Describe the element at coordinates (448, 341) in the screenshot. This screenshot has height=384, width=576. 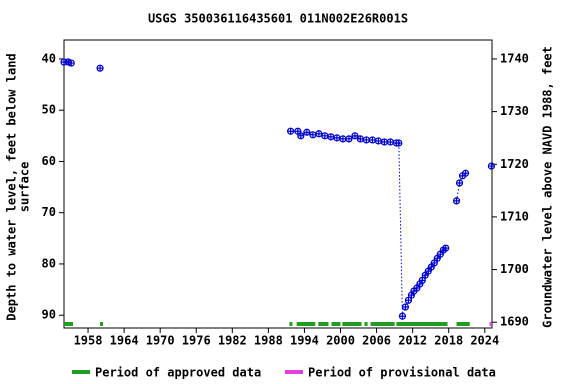
I see `x-tick-label: 2018` at that location.